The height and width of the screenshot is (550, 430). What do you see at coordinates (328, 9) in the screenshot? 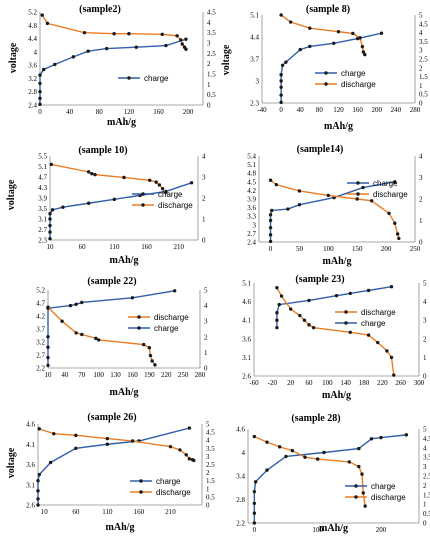
I see `chart-title: (sample 8)` at bounding box center [328, 9].